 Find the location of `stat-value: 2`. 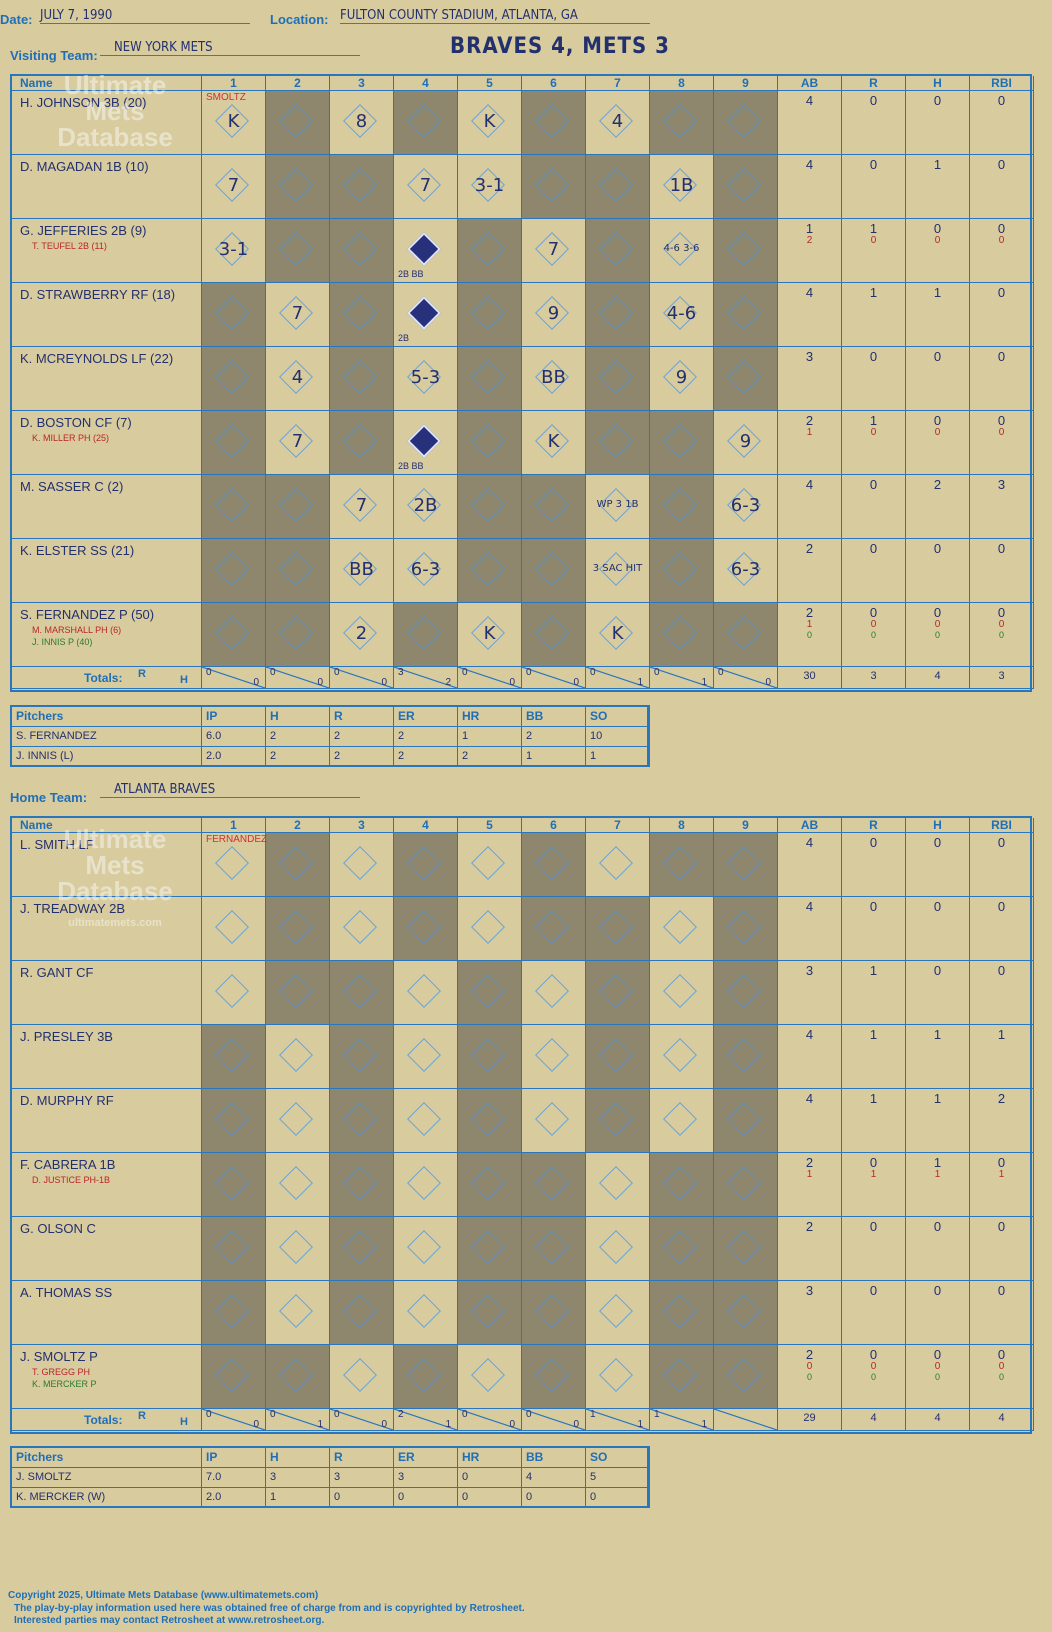

stat-value: 2 is located at coordinates (937, 484).